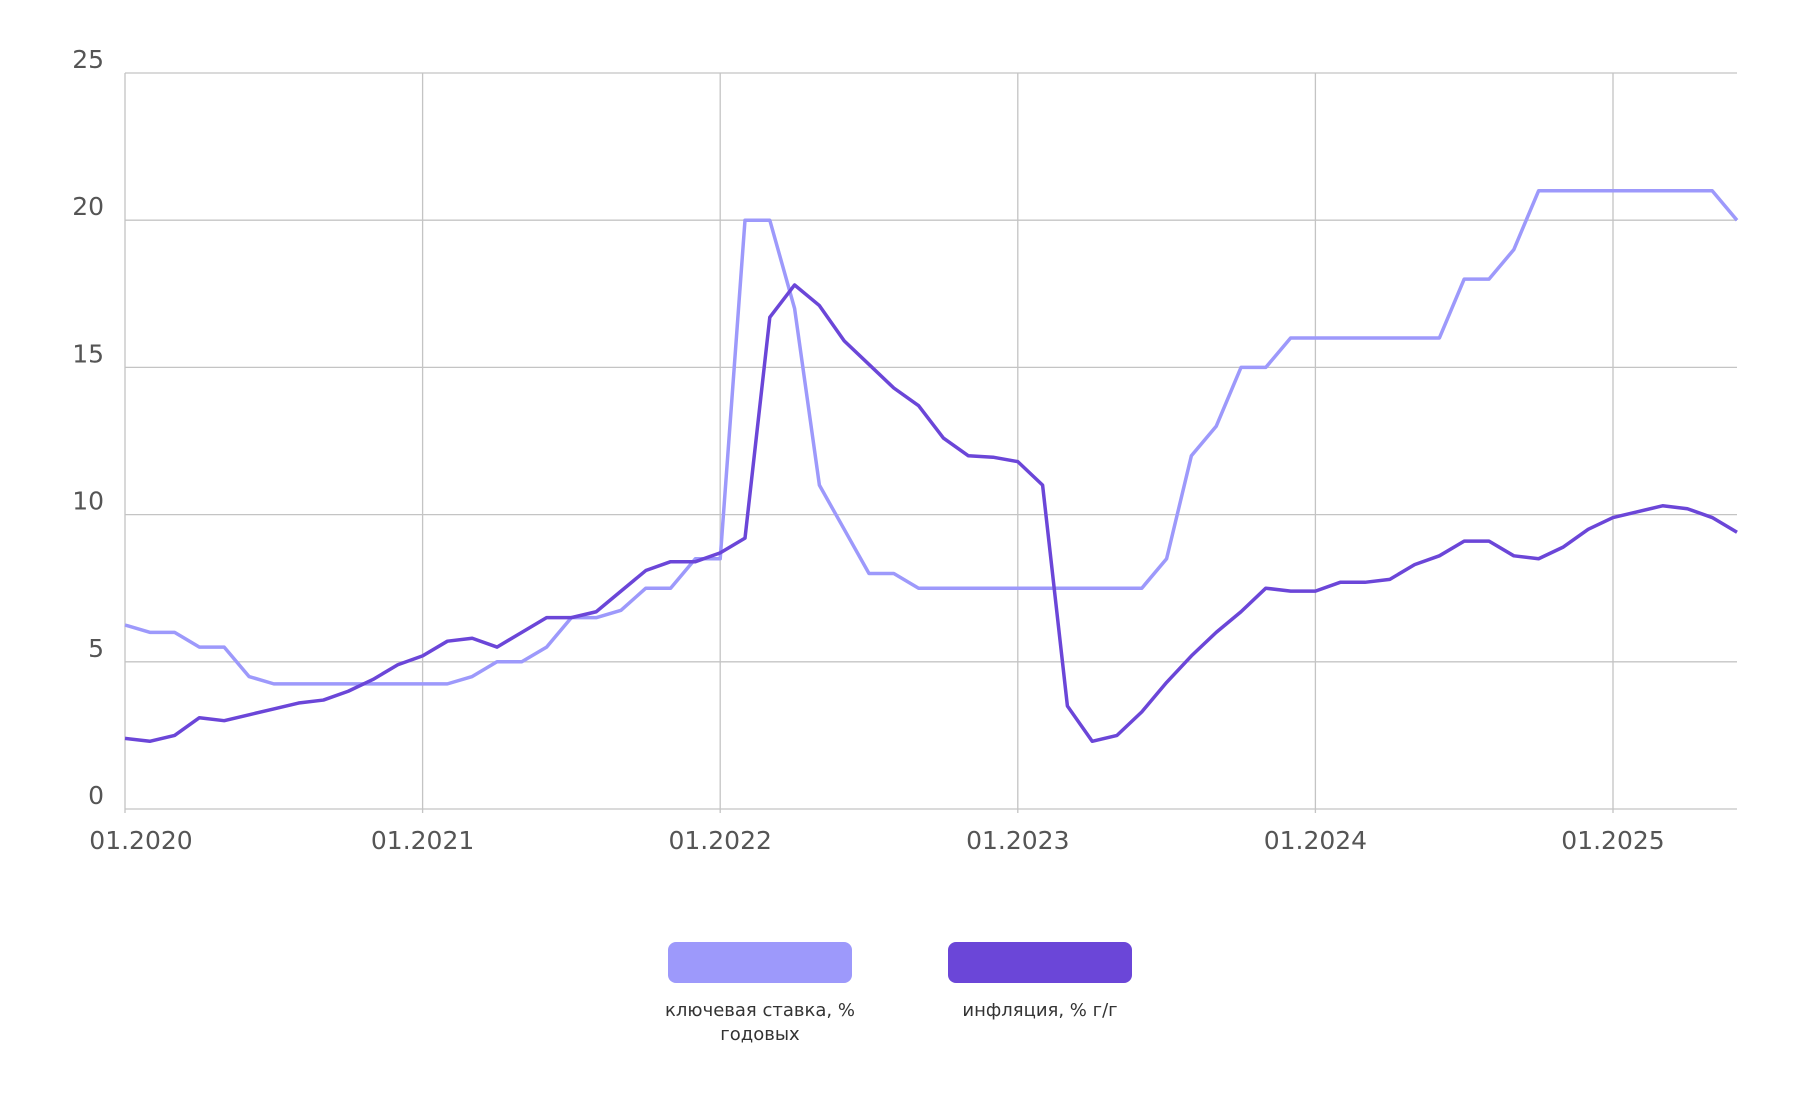  What do you see at coordinates (96, 648) in the screenshot?
I see `y-tick-label: 5` at bounding box center [96, 648].